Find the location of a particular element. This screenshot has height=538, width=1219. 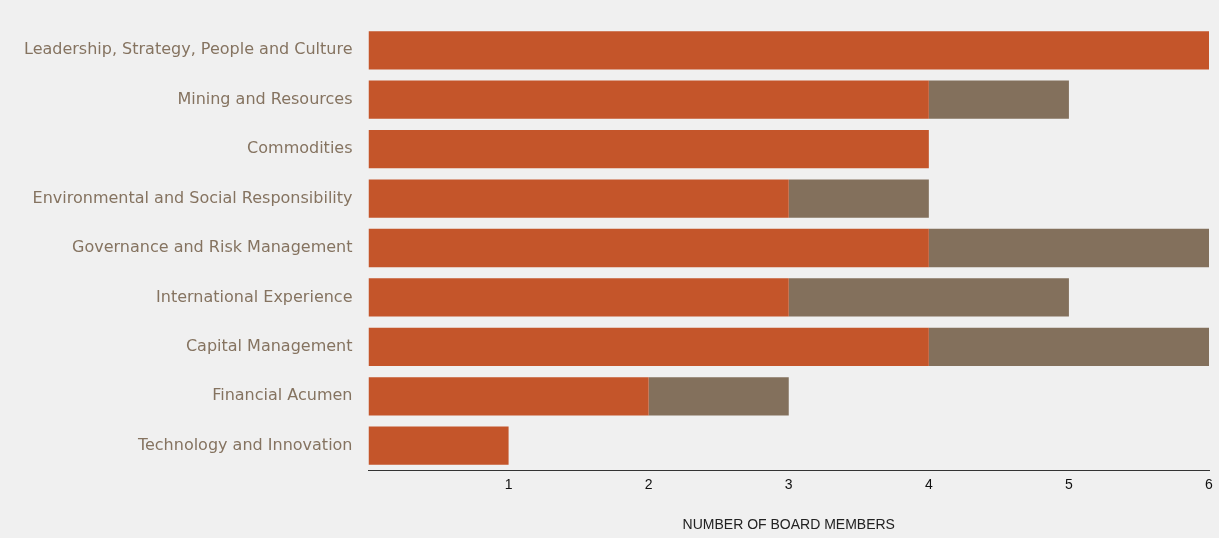

y-tick-label: International Experience is located at coordinates (254, 296).